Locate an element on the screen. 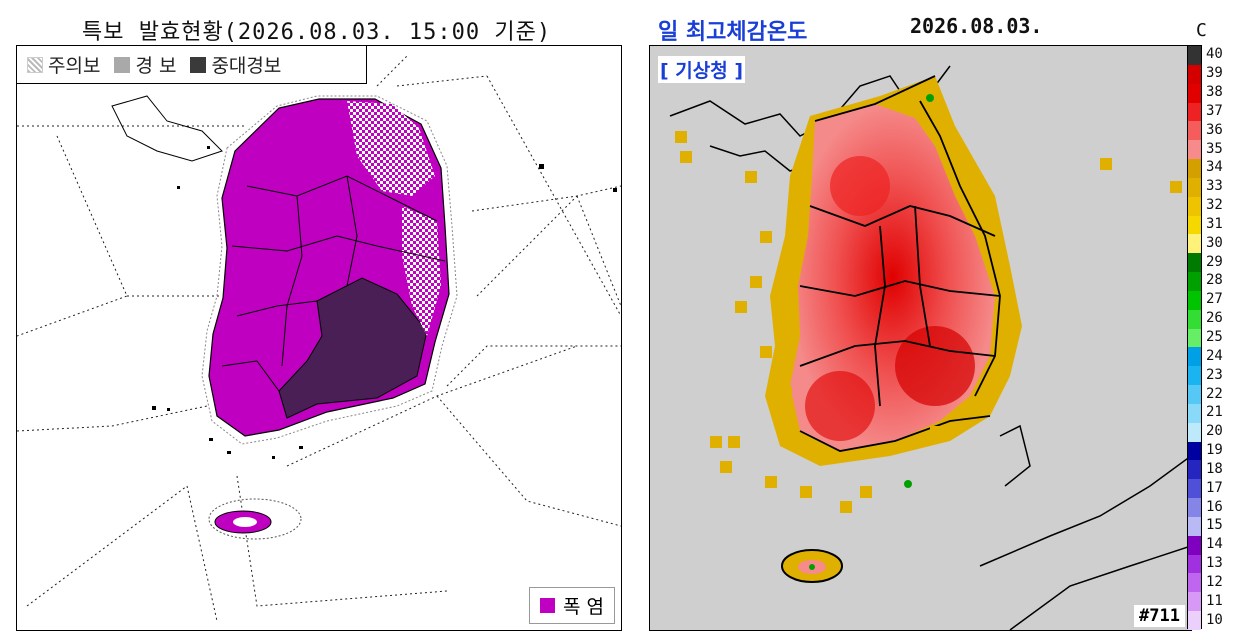 The height and width of the screenshot is (639, 1243). province-boundaries is located at coordinates (333, 283).